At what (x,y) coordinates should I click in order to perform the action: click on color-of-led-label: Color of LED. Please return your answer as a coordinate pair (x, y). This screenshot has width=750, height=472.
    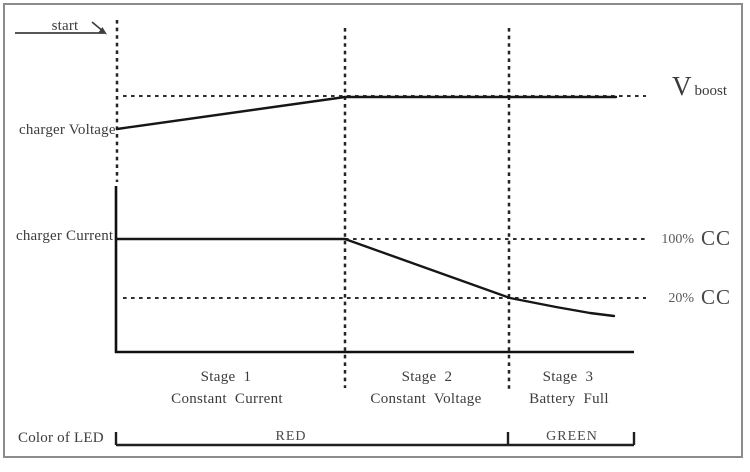
    Looking at the image, I should click on (61, 438).